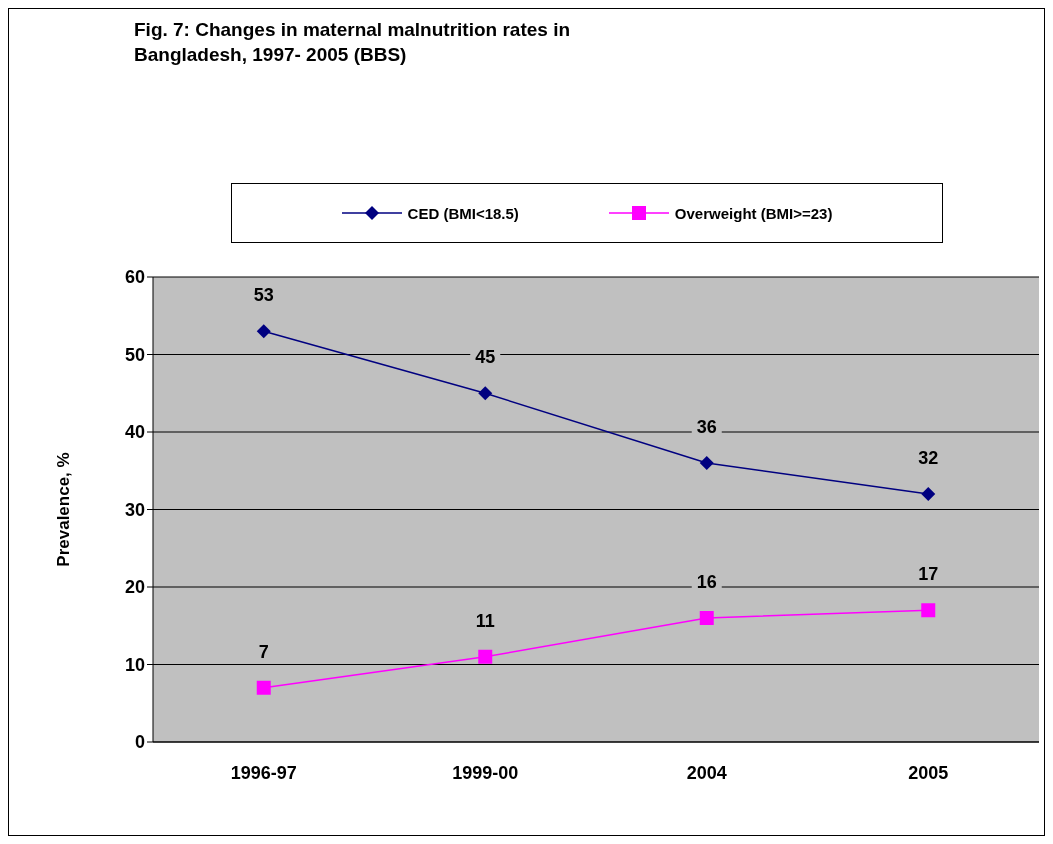  I want to click on data-label: 53, so click(263, 295).